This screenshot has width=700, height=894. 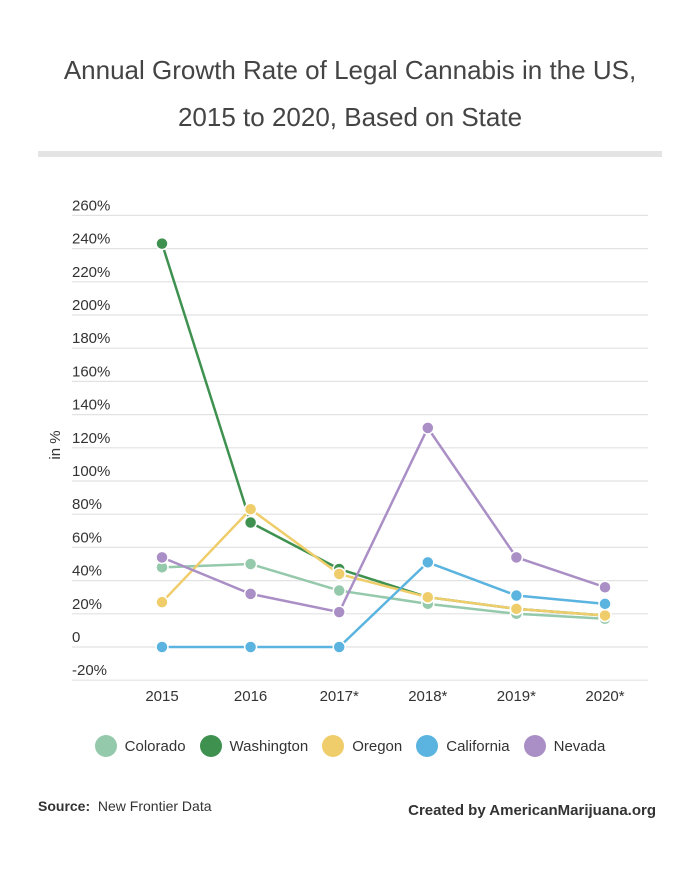 I want to click on y-tick-label: 180%, so click(x=91, y=338).